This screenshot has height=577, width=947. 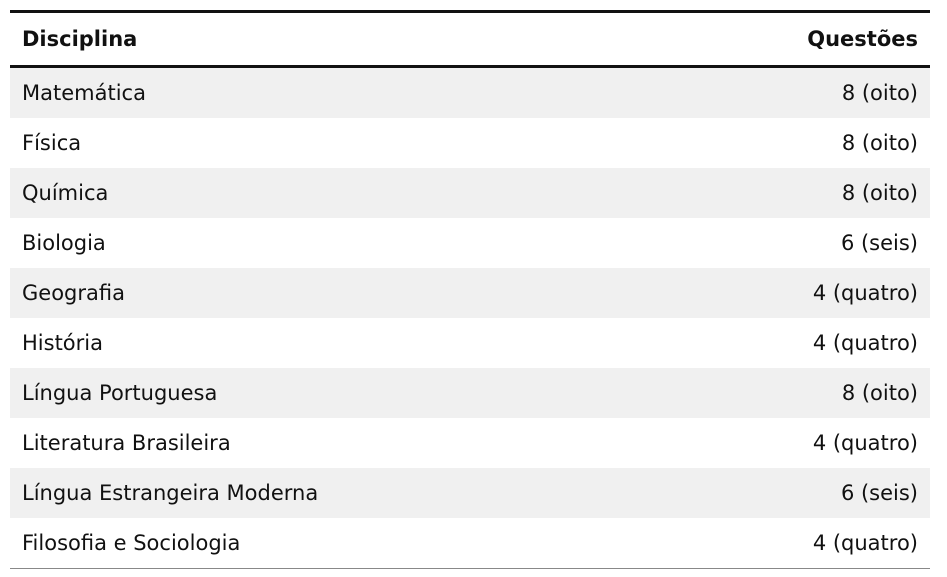 I want to click on subject-cell: Física, so click(x=52, y=143).